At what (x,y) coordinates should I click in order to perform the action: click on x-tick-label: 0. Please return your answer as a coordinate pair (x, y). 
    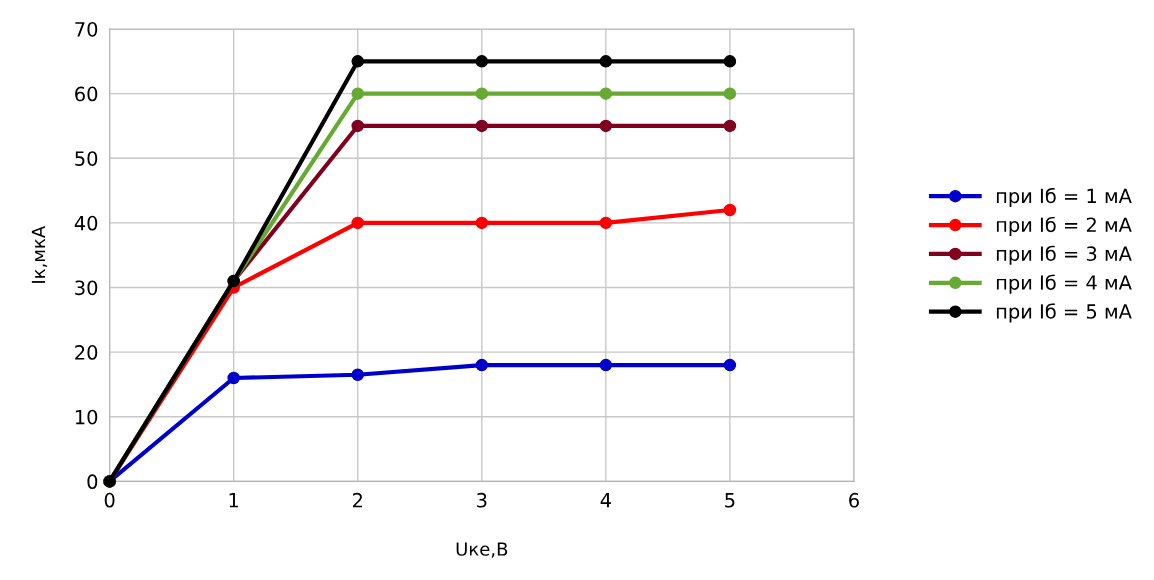
    Looking at the image, I should click on (109, 500).